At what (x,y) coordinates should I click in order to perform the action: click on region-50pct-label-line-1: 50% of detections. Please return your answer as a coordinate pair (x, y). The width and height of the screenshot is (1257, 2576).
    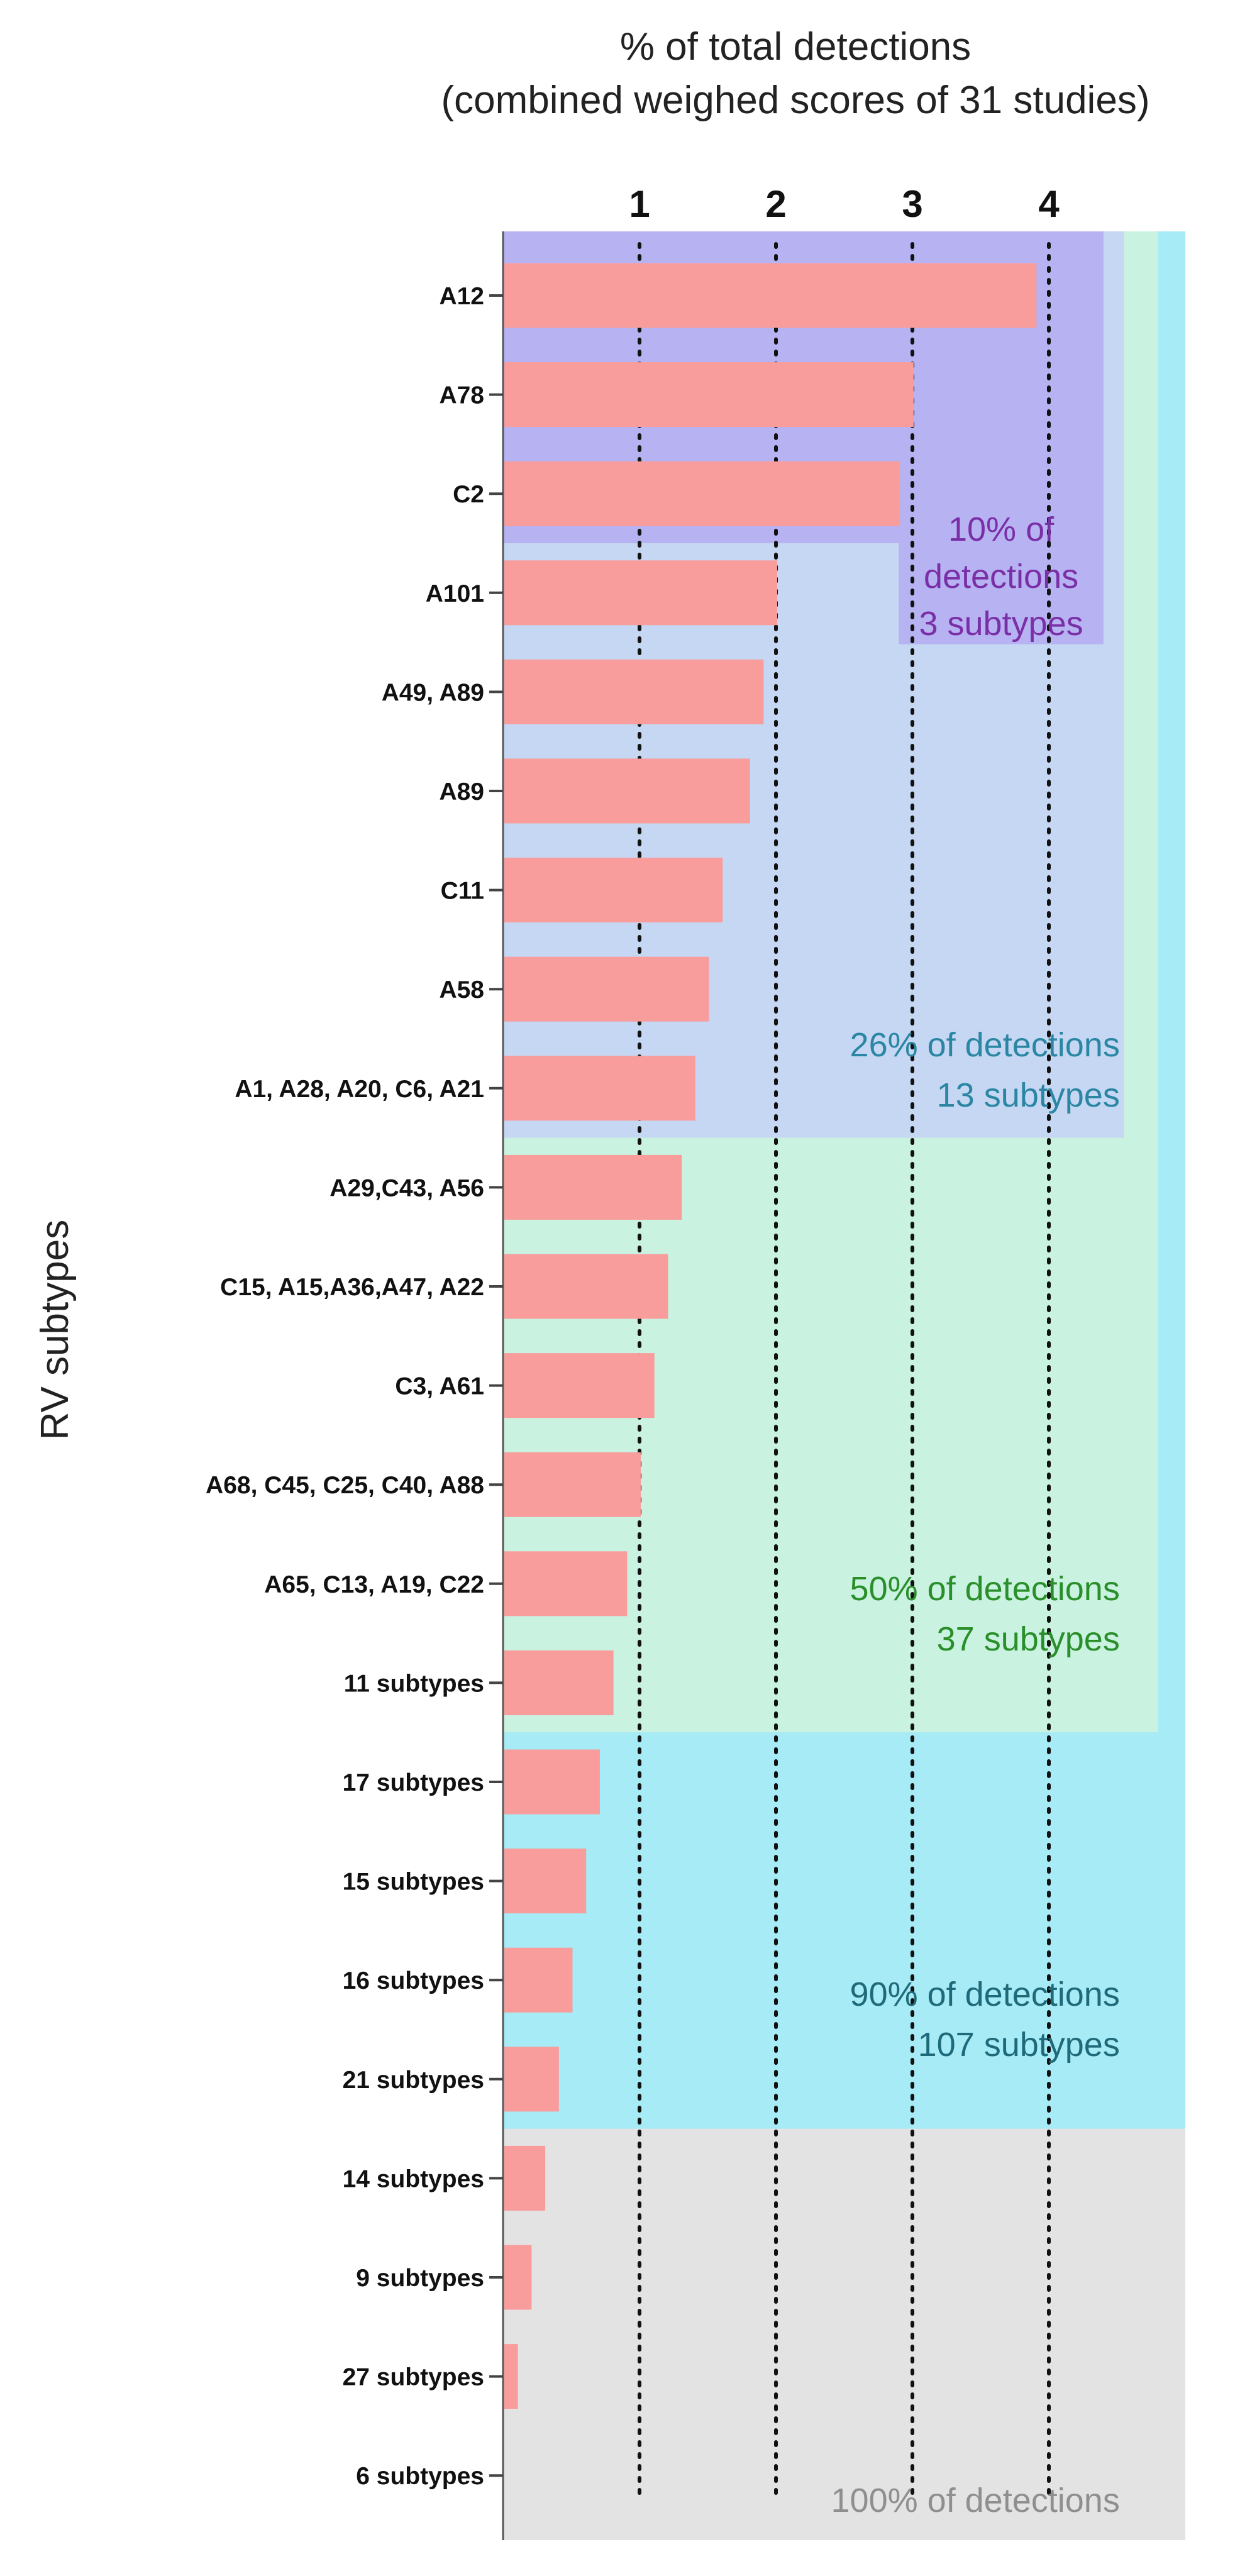
    Looking at the image, I should click on (985, 1589).